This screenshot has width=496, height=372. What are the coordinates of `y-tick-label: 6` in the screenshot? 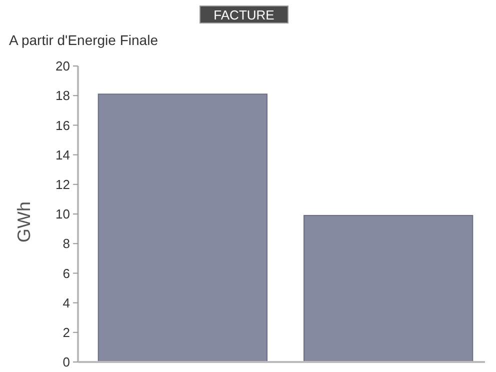 It's located at (66, 273).